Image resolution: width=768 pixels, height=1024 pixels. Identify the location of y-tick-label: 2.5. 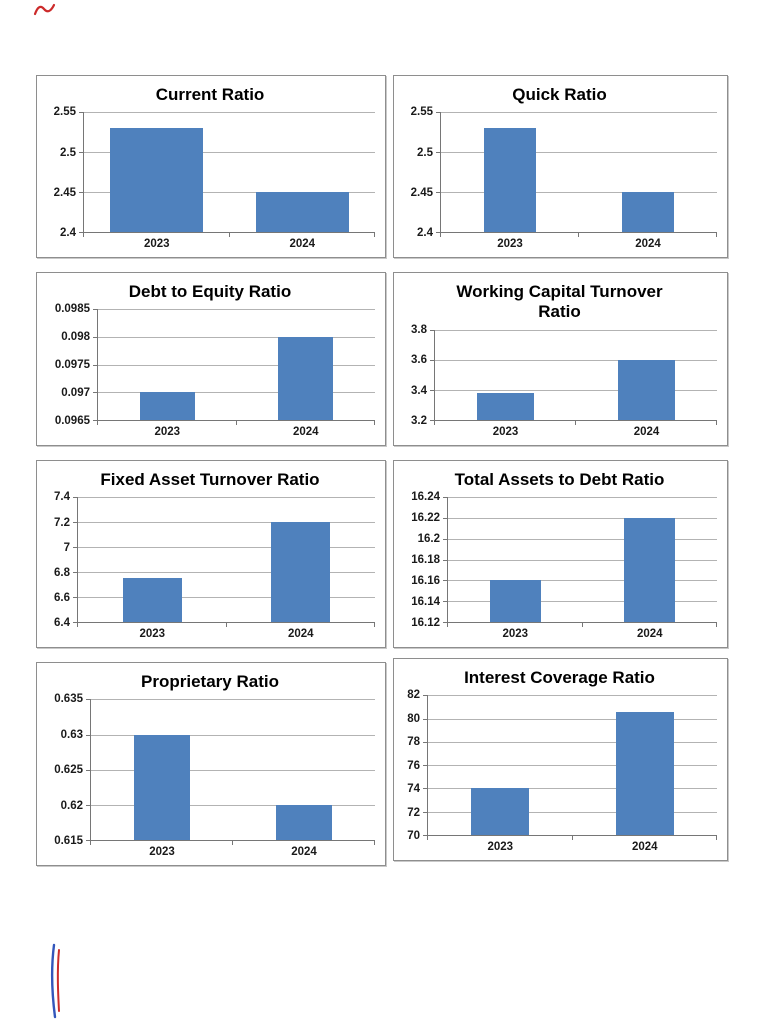
(425, 152).